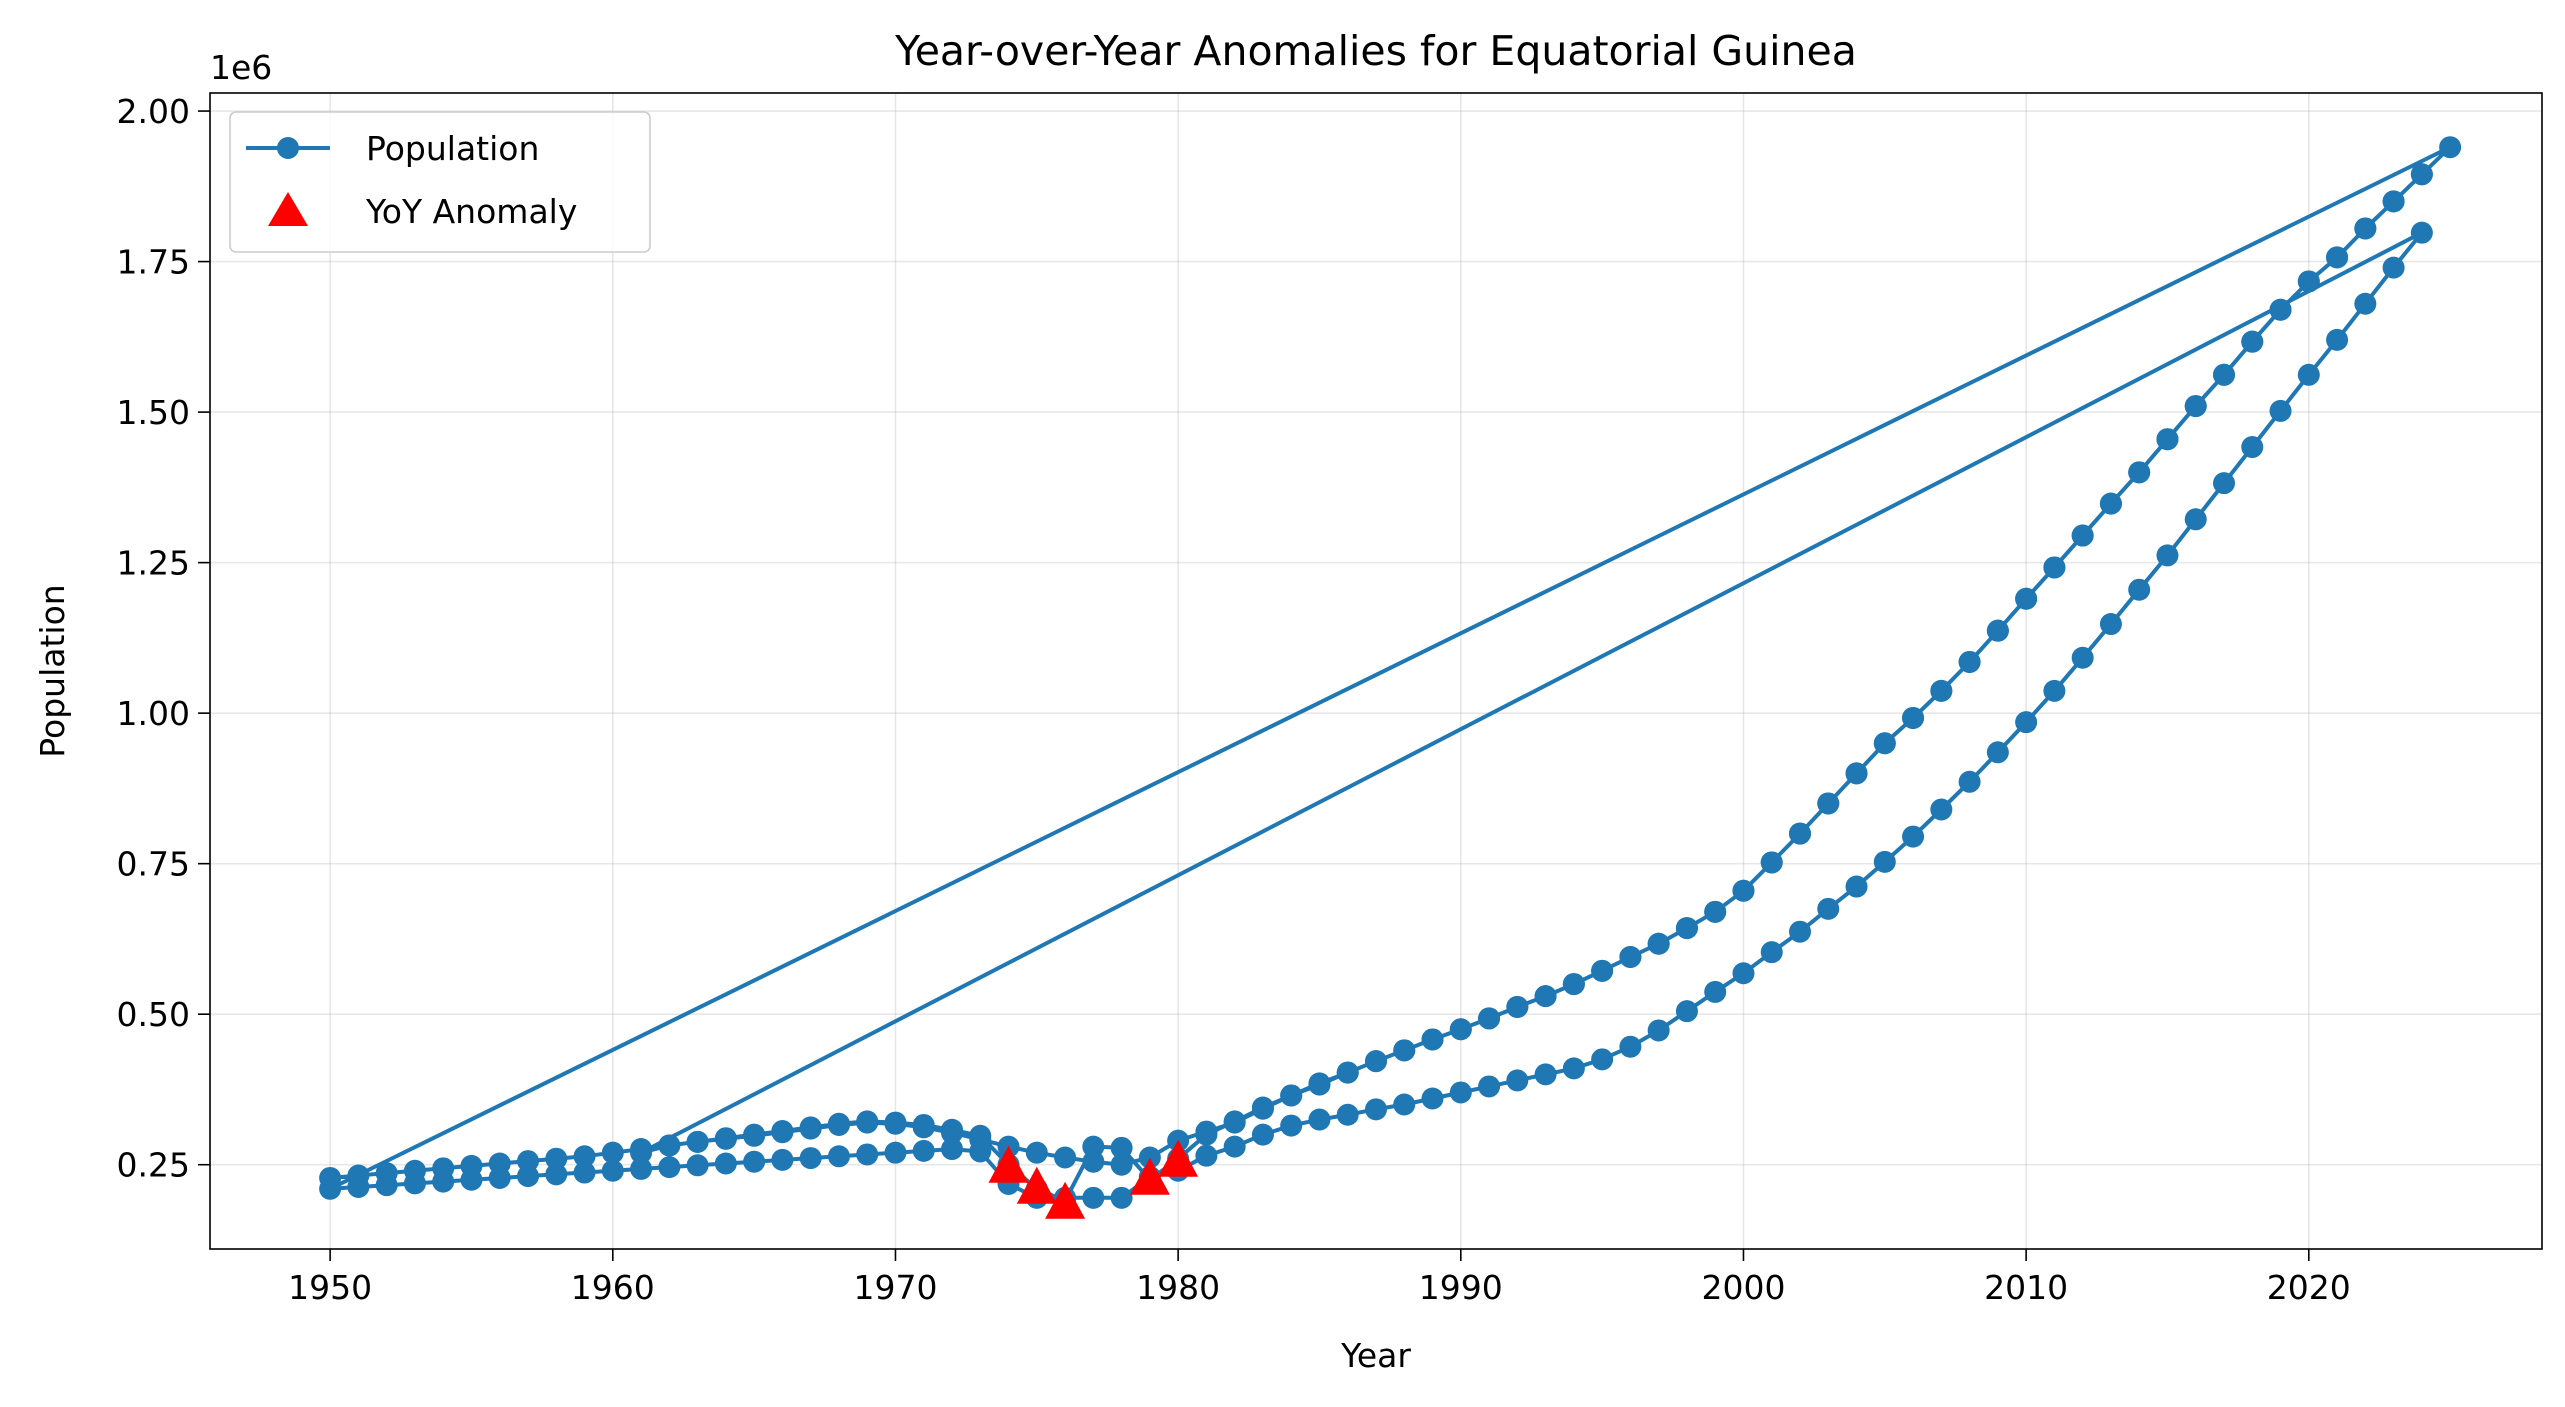 The width and height of the screenshot is (2565, 1407). Describe the element at coordinates (1008, 1164) in the screenshot. I see `anomaly-point` at that location.